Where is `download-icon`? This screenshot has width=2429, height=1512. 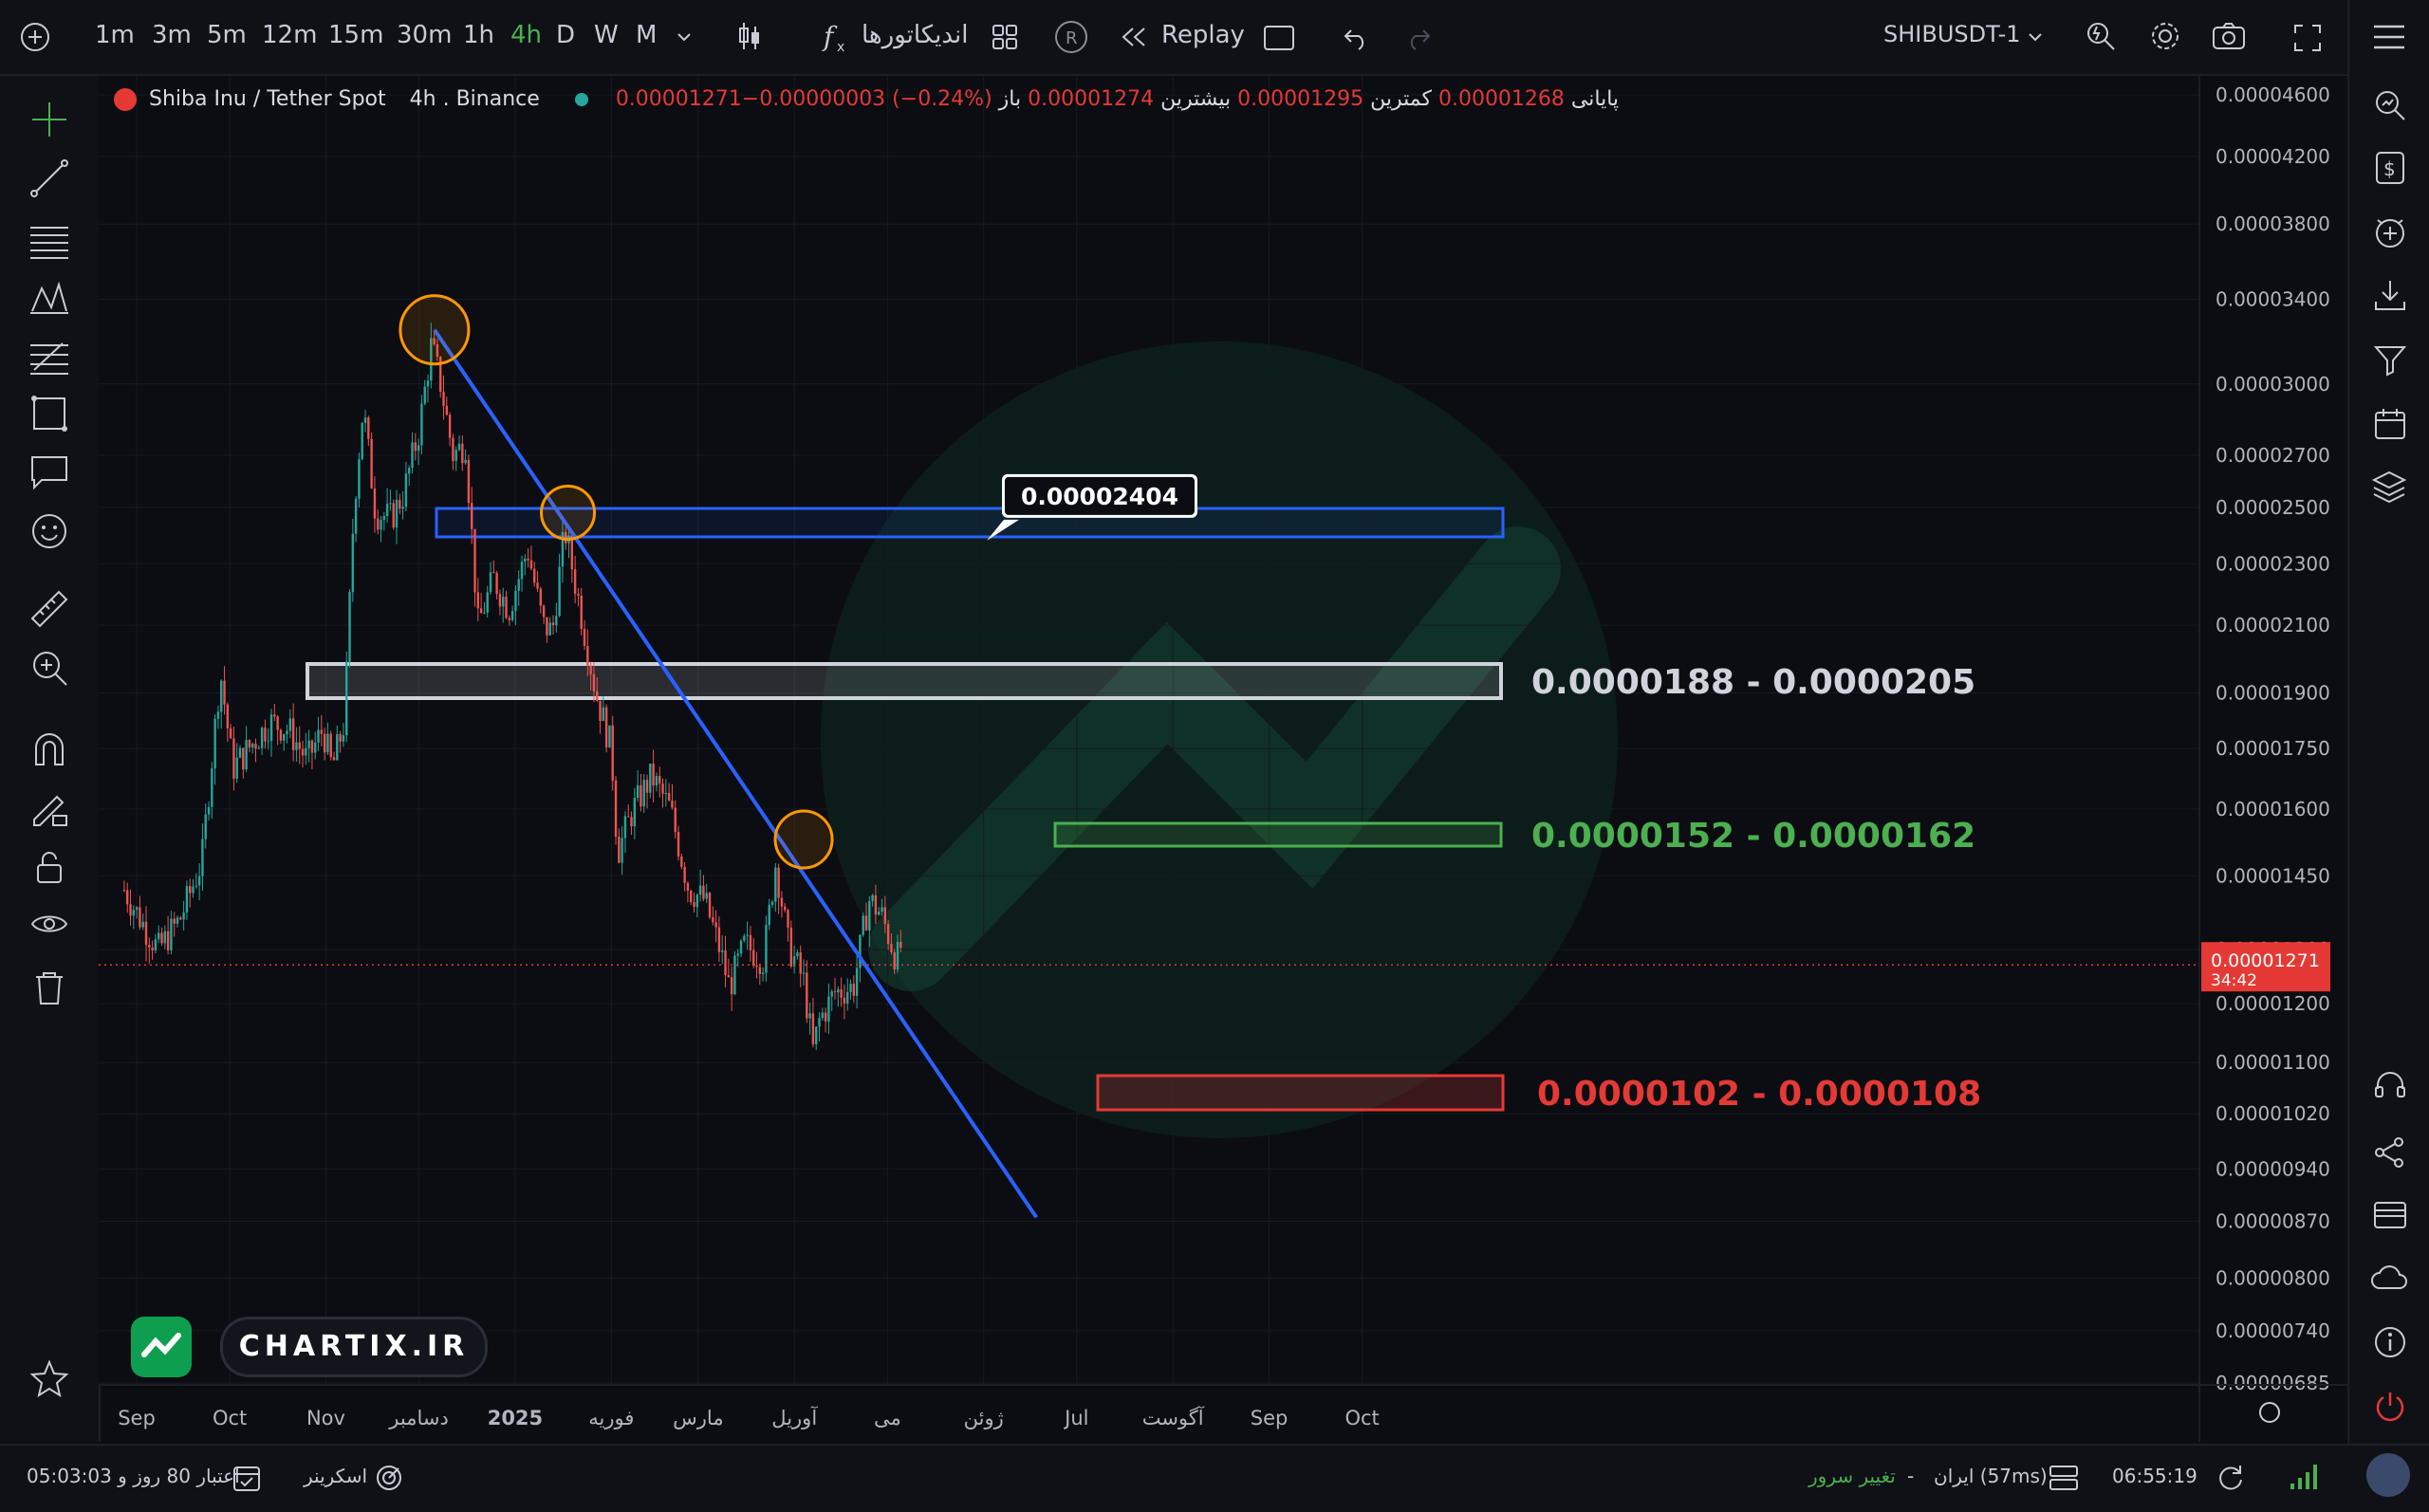
download-icon is located at coordinates (2390, 295).